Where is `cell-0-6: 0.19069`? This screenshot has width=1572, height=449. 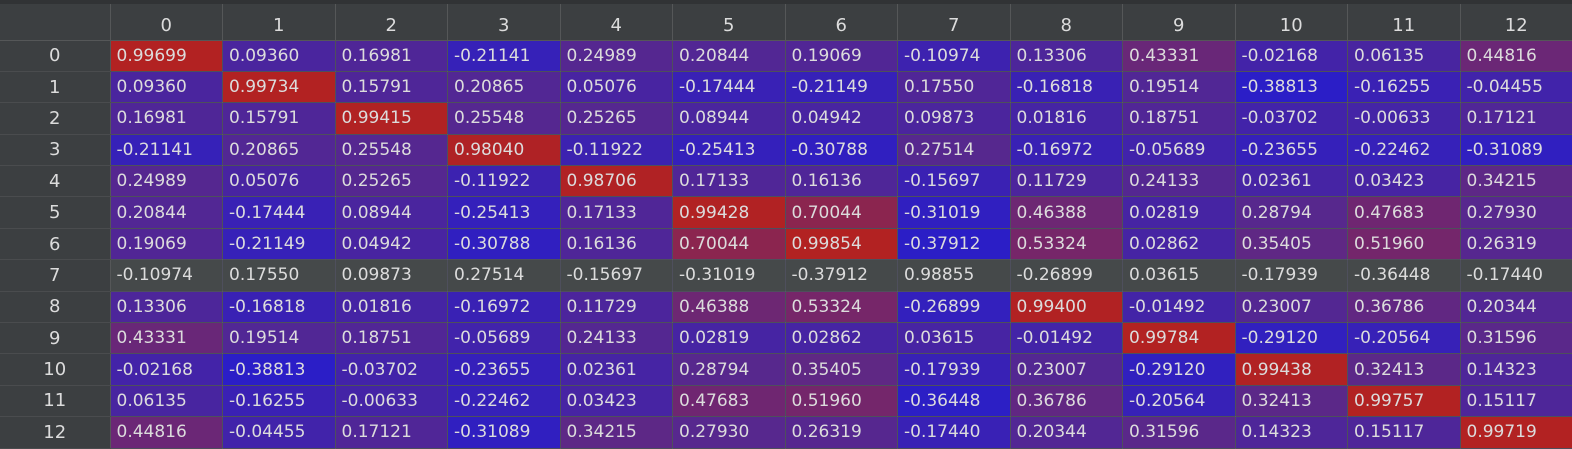
cell-0-6: 0.19069 is located at coordinates (841, 56).